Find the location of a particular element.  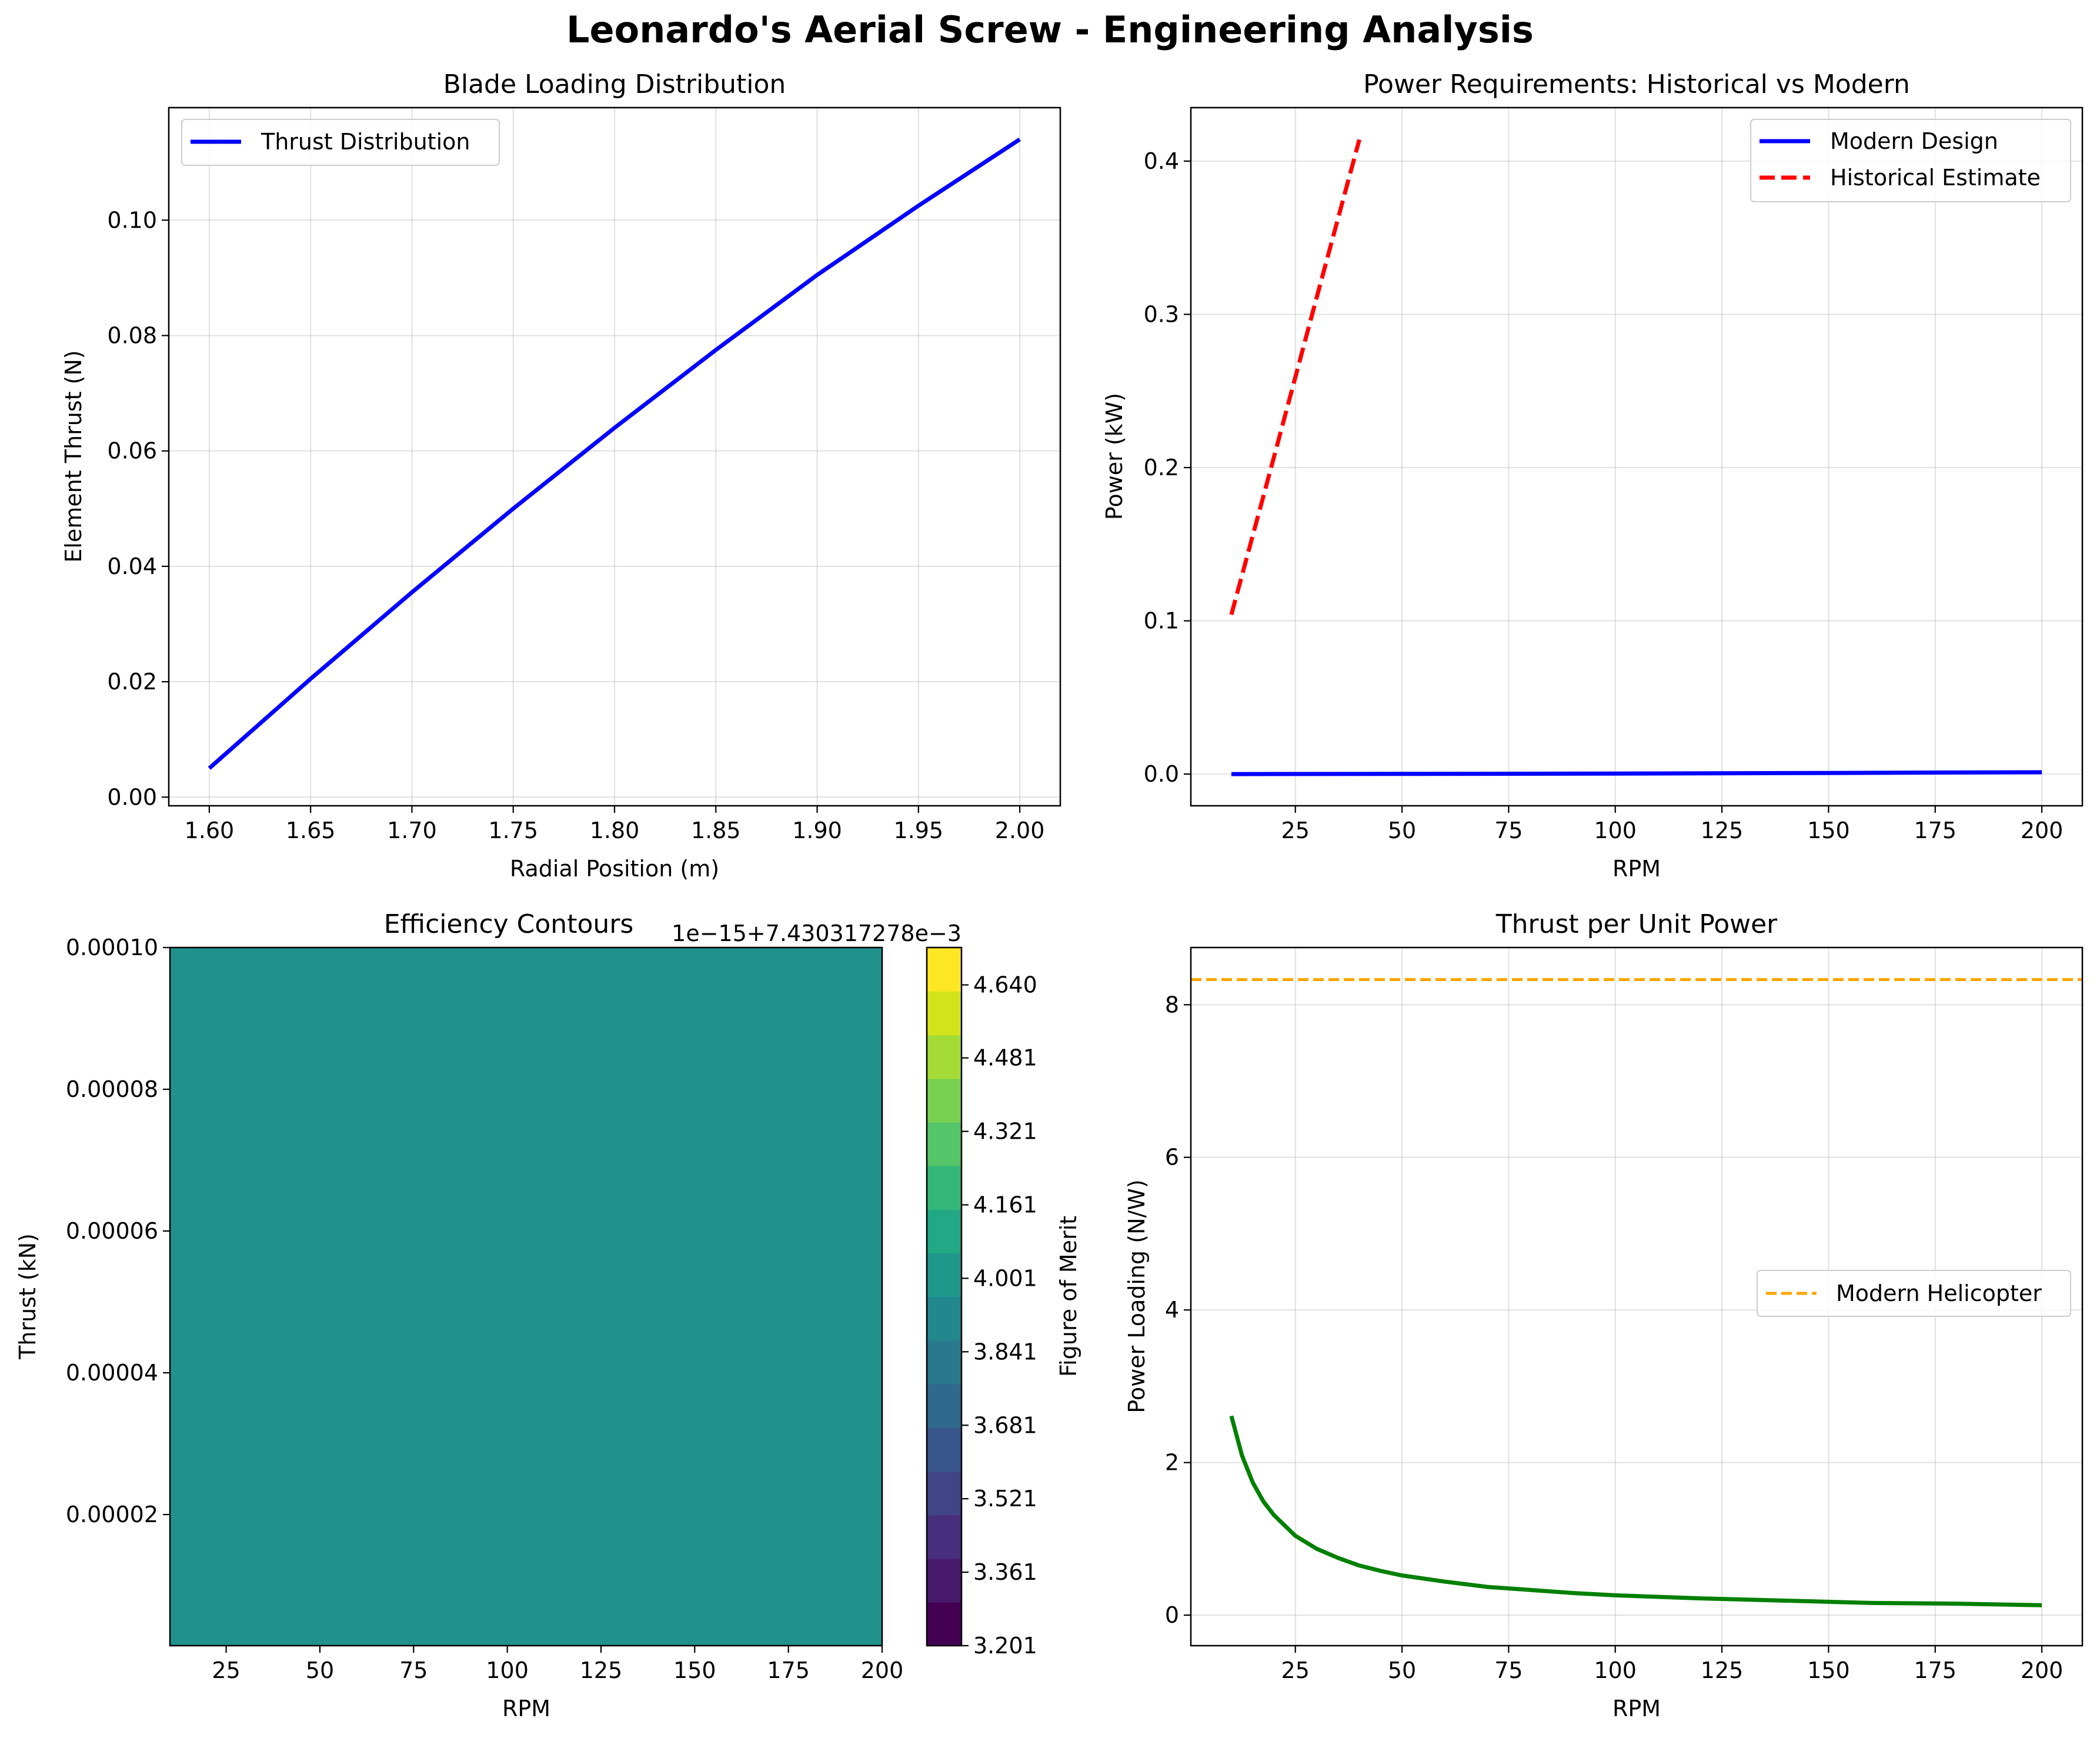

blade-loading-legend: Thrust Distribution is located at coordinates (340, 142).